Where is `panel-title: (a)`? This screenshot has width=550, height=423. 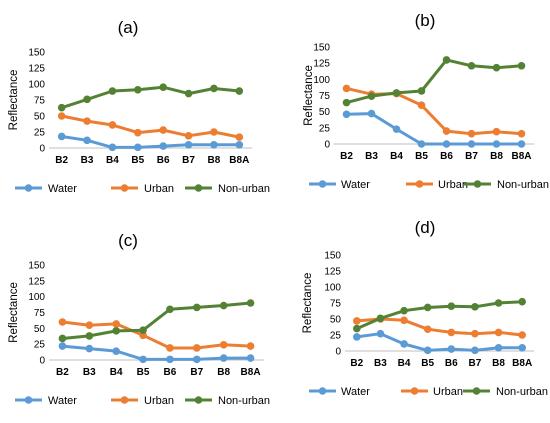
panel-title: (a) is located at coordinates (128, 27).